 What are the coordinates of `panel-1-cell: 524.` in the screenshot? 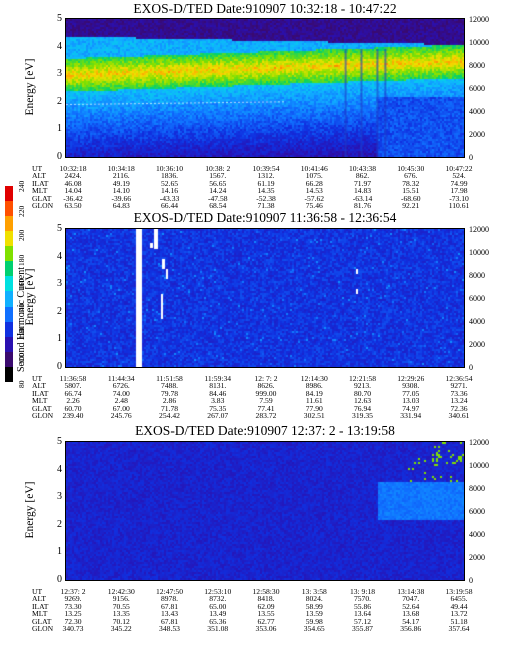 It's located at (459, 176).